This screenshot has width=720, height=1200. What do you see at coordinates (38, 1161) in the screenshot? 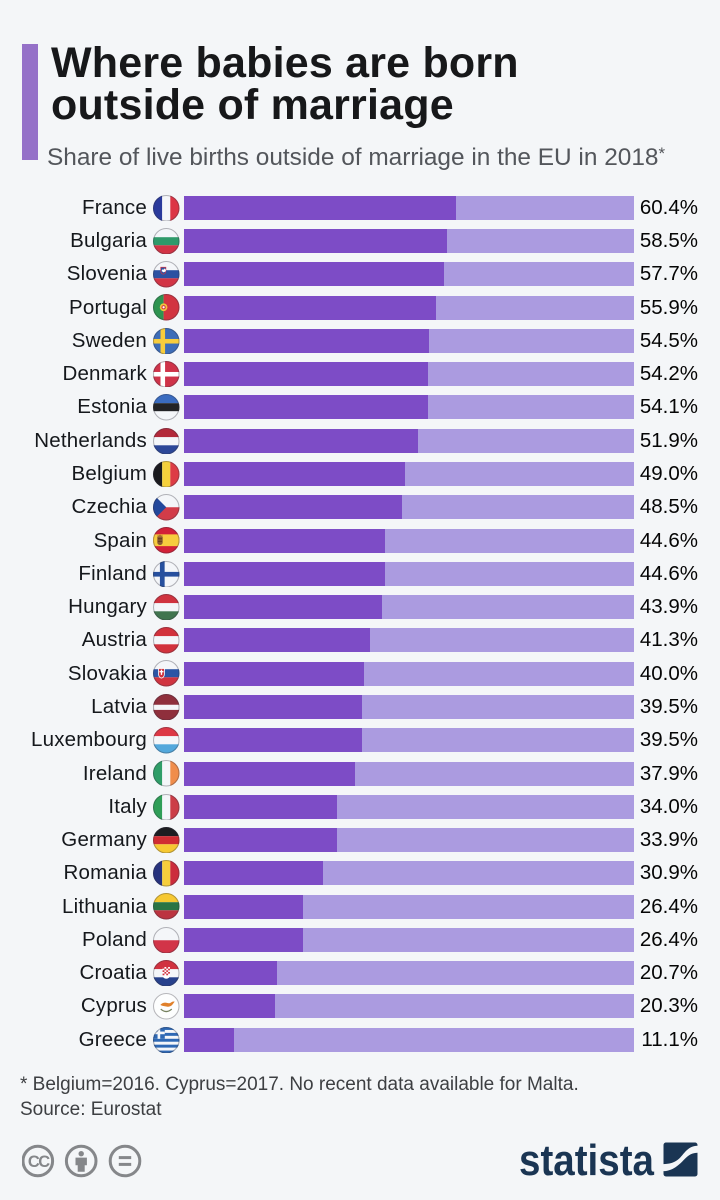
I see `svg-text: CC` at bounding box center [38, 1161].